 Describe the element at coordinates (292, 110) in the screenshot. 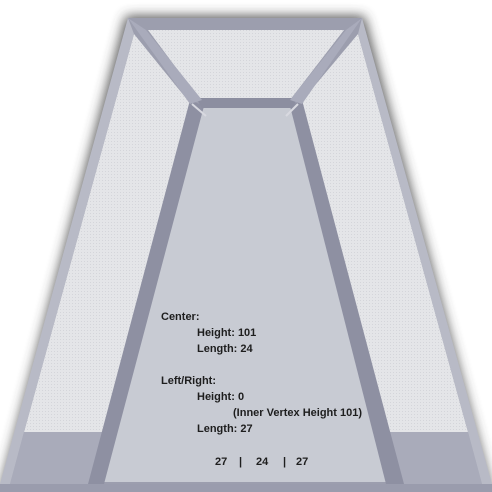

I see `right-far-corner` at that location.